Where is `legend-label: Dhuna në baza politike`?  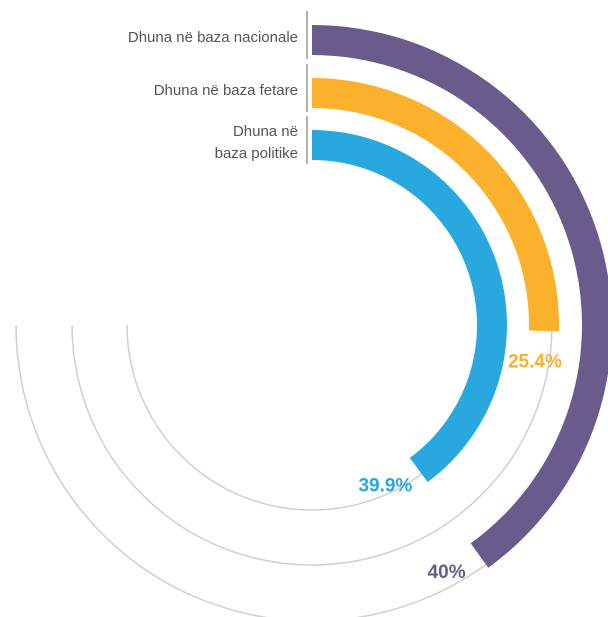
legend-label: Dhuna në baza politike is located at coordinates (256, 142).